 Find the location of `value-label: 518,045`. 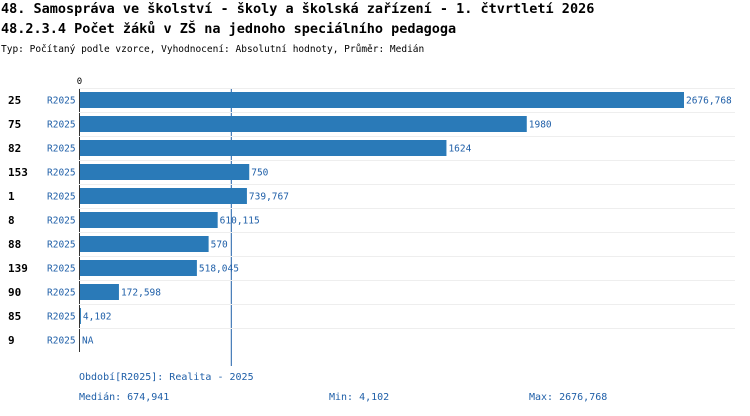

value-label: 518,045 is located at coordinates (219, 269).